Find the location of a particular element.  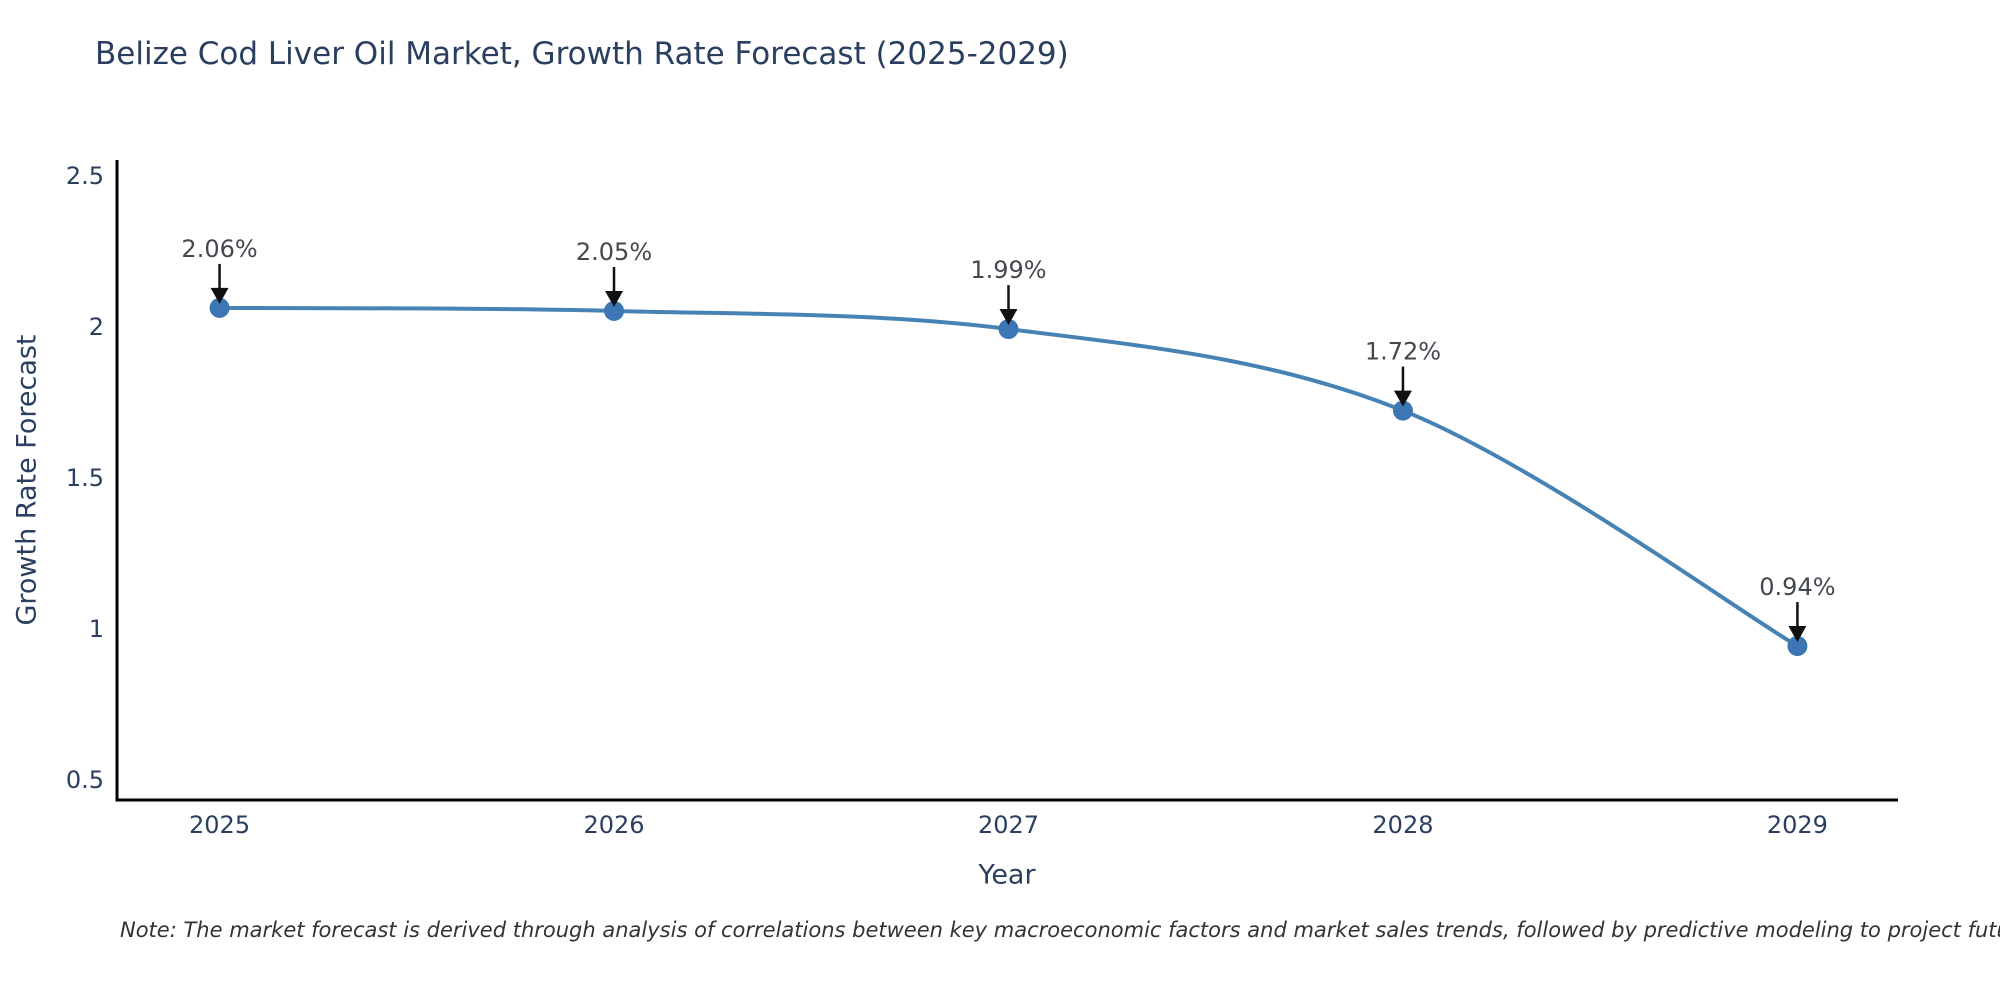

x-tick-label: 2028 is located at coordinates (1402, 825).